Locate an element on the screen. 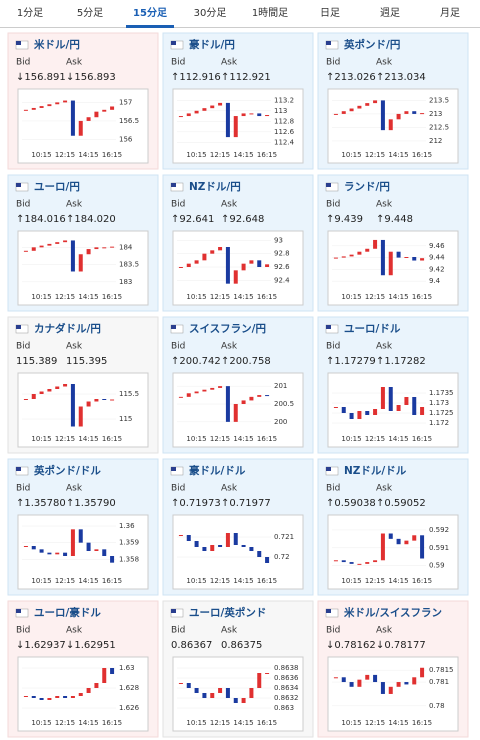 The width and height of the screenshot is (480, 740). tab: 日足 is located at coordinates (330, 13).